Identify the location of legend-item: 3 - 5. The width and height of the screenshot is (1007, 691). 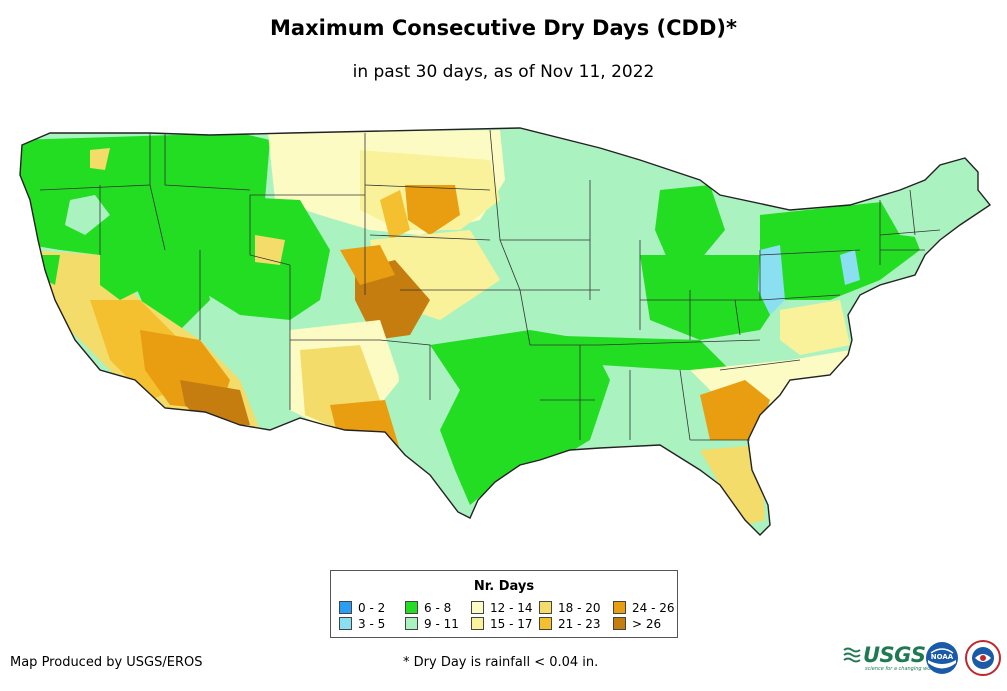
(362, 624).